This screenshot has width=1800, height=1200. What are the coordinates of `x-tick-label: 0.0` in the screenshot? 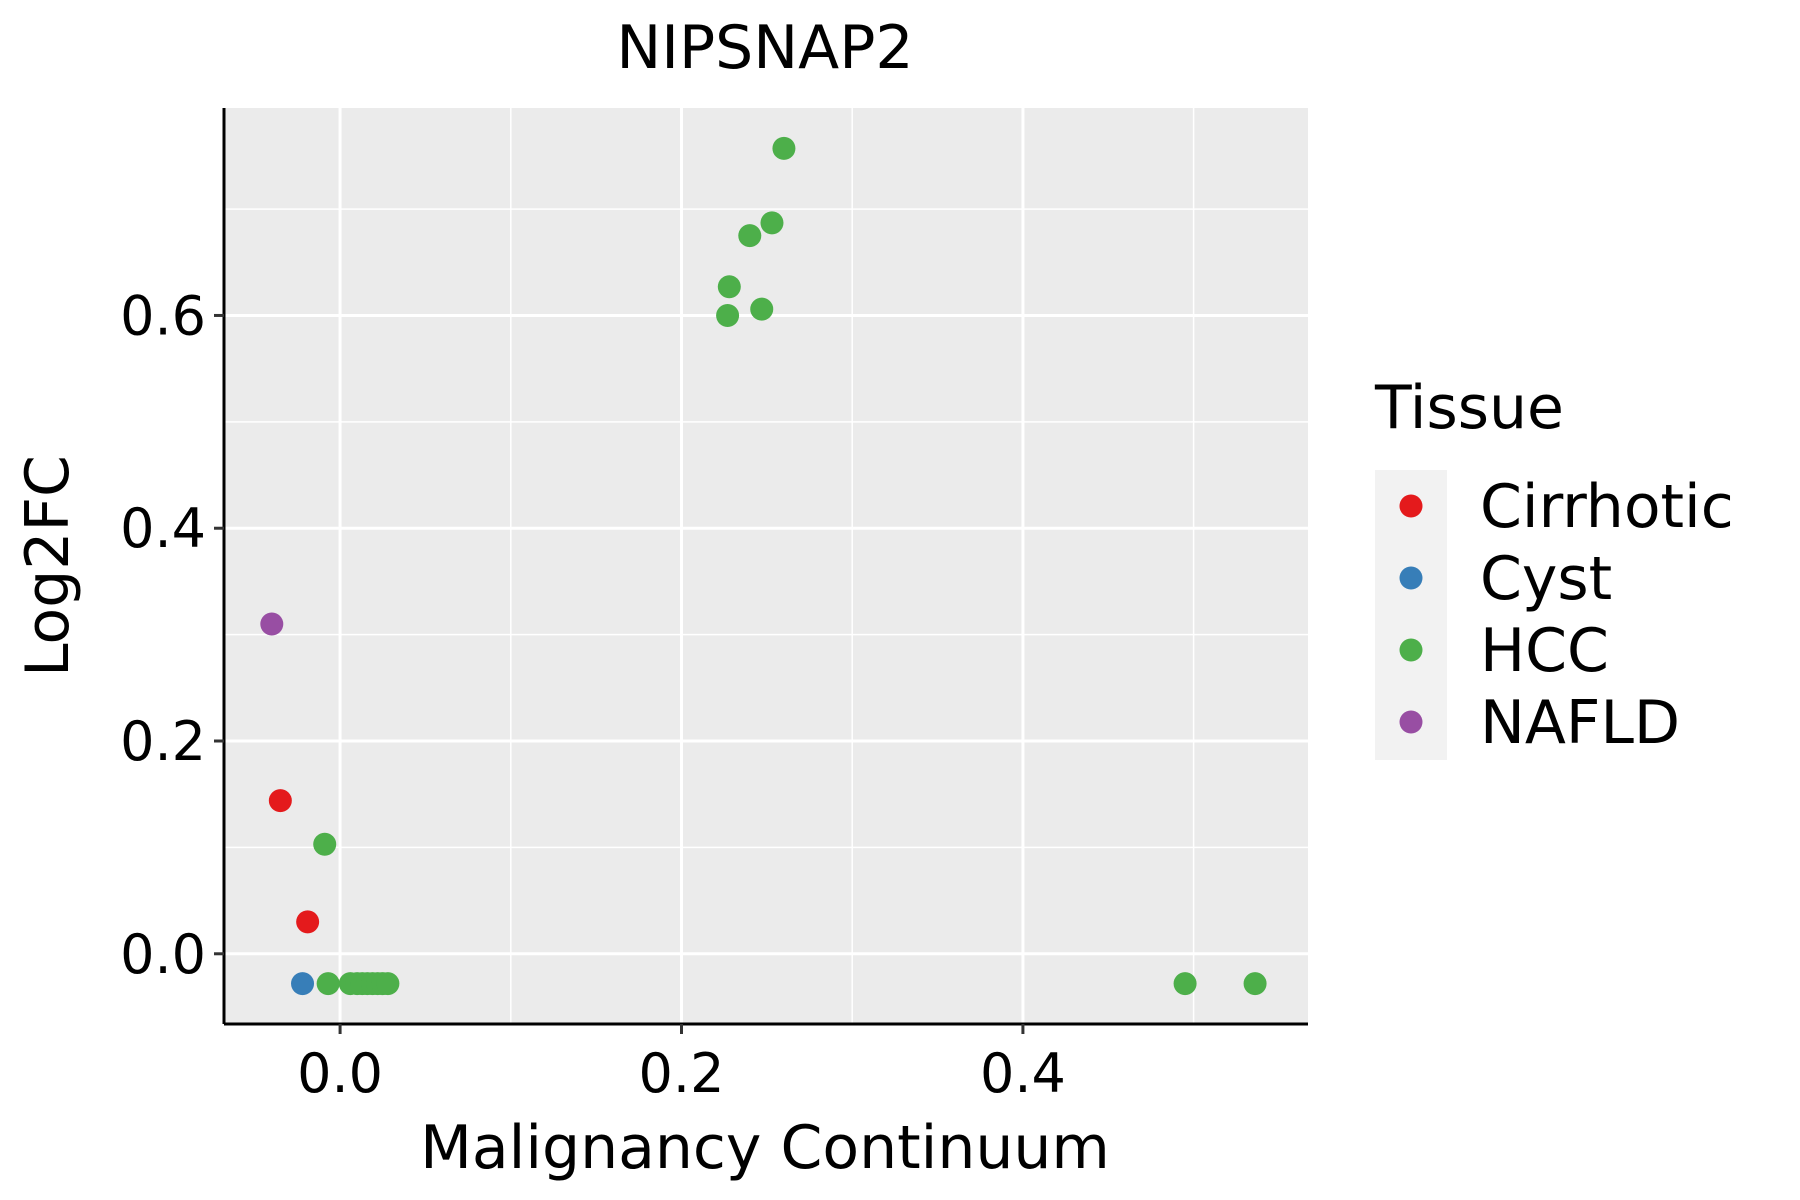 It's located at (340, 1073).